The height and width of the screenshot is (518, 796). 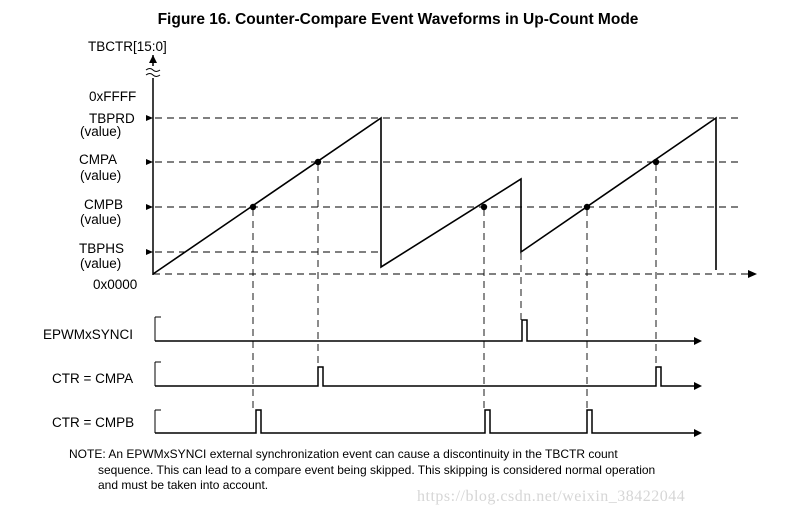 I want to click on level-label-tbprd: TBPRD, so click(x=112, y=118).